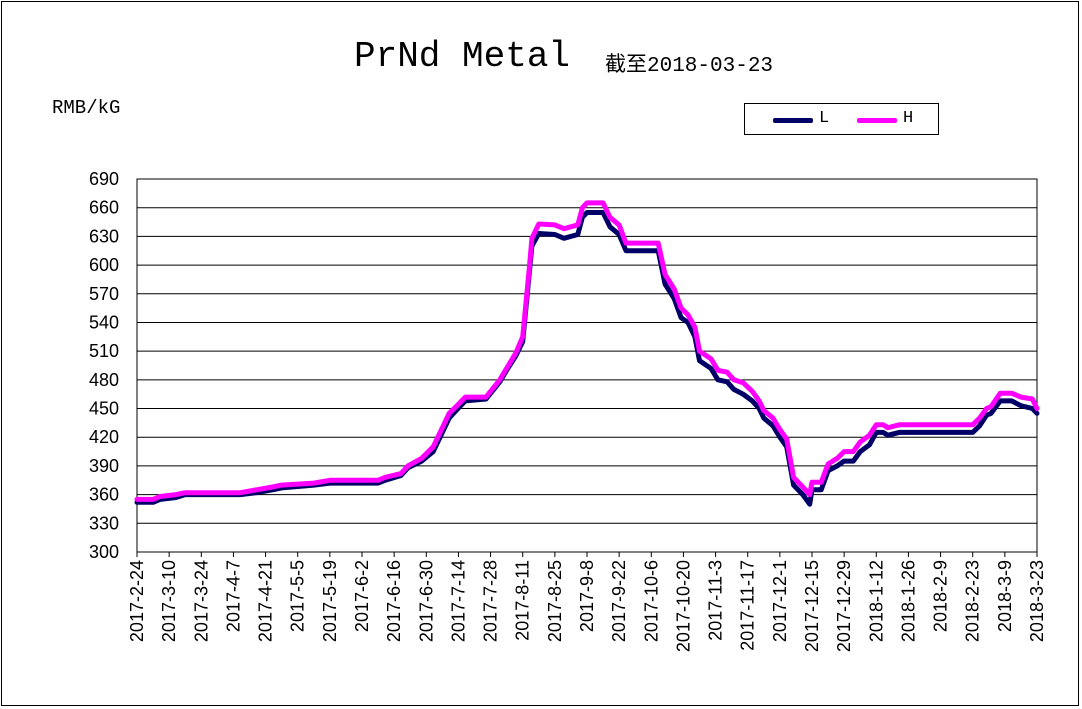 The width and height of the screenshot is (1082, 709). Describe the element at coordinates (266, 601) in the screenshot. I see `x-tick-label: 2017-4-21` at that location.